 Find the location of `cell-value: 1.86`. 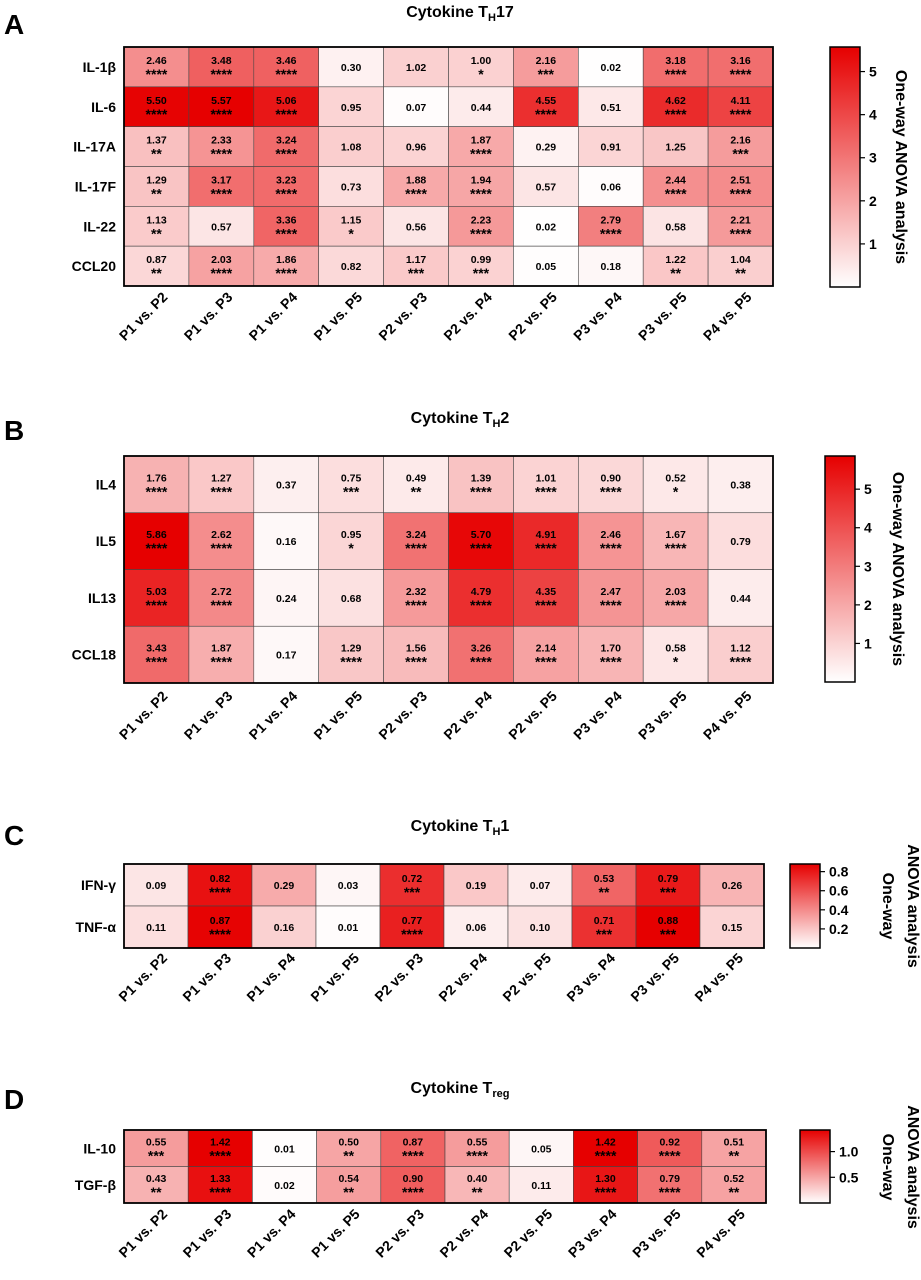

cell-value: 1.86 is located at coordinates (286, 260).